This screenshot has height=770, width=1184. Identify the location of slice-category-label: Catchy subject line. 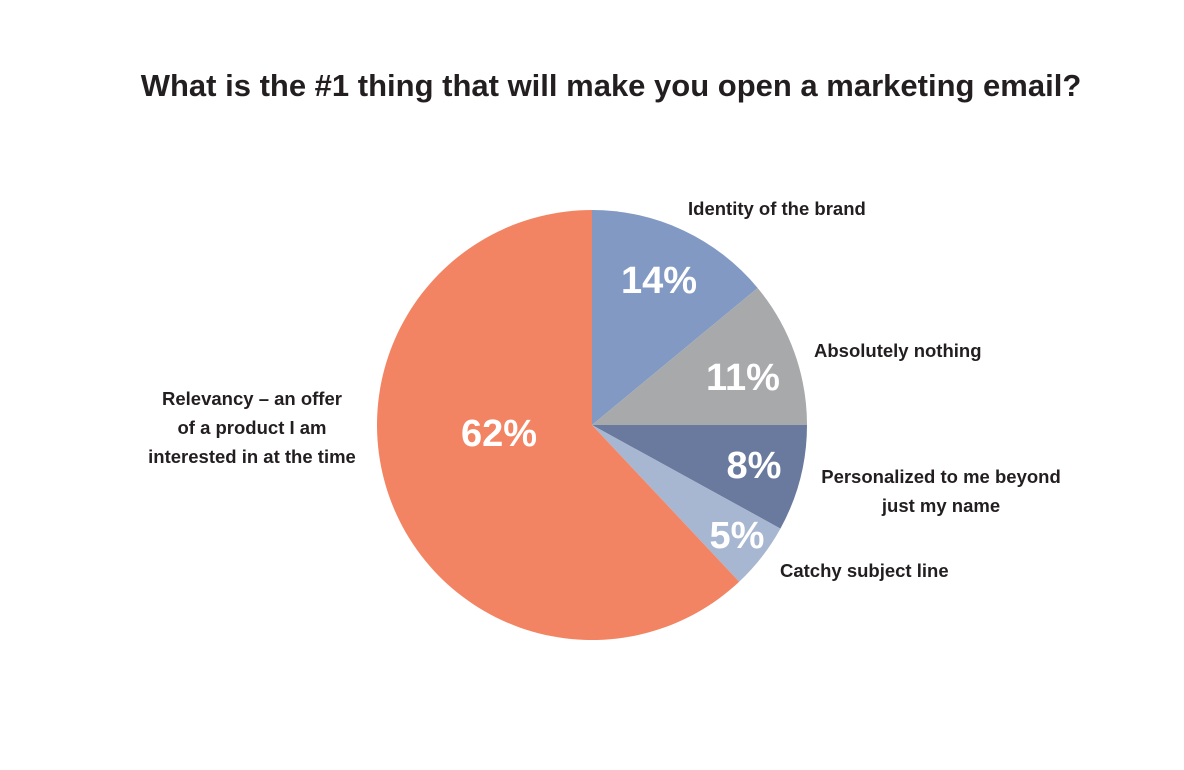
(864, 570).